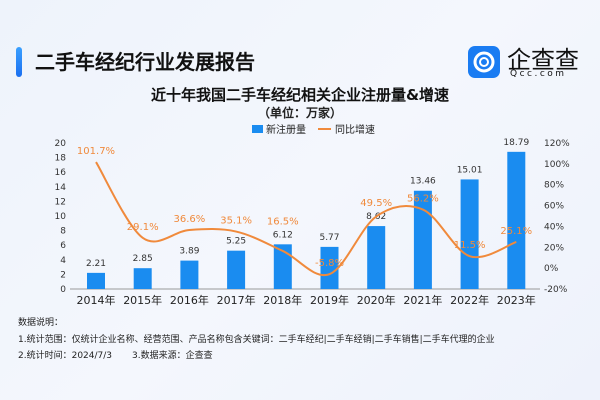 This screenshot has width=600, height=400. What do you see at coordinates (63, 261) in the screenshot?
I see `y-tick-label: 4` at bounding box center [63, 261].